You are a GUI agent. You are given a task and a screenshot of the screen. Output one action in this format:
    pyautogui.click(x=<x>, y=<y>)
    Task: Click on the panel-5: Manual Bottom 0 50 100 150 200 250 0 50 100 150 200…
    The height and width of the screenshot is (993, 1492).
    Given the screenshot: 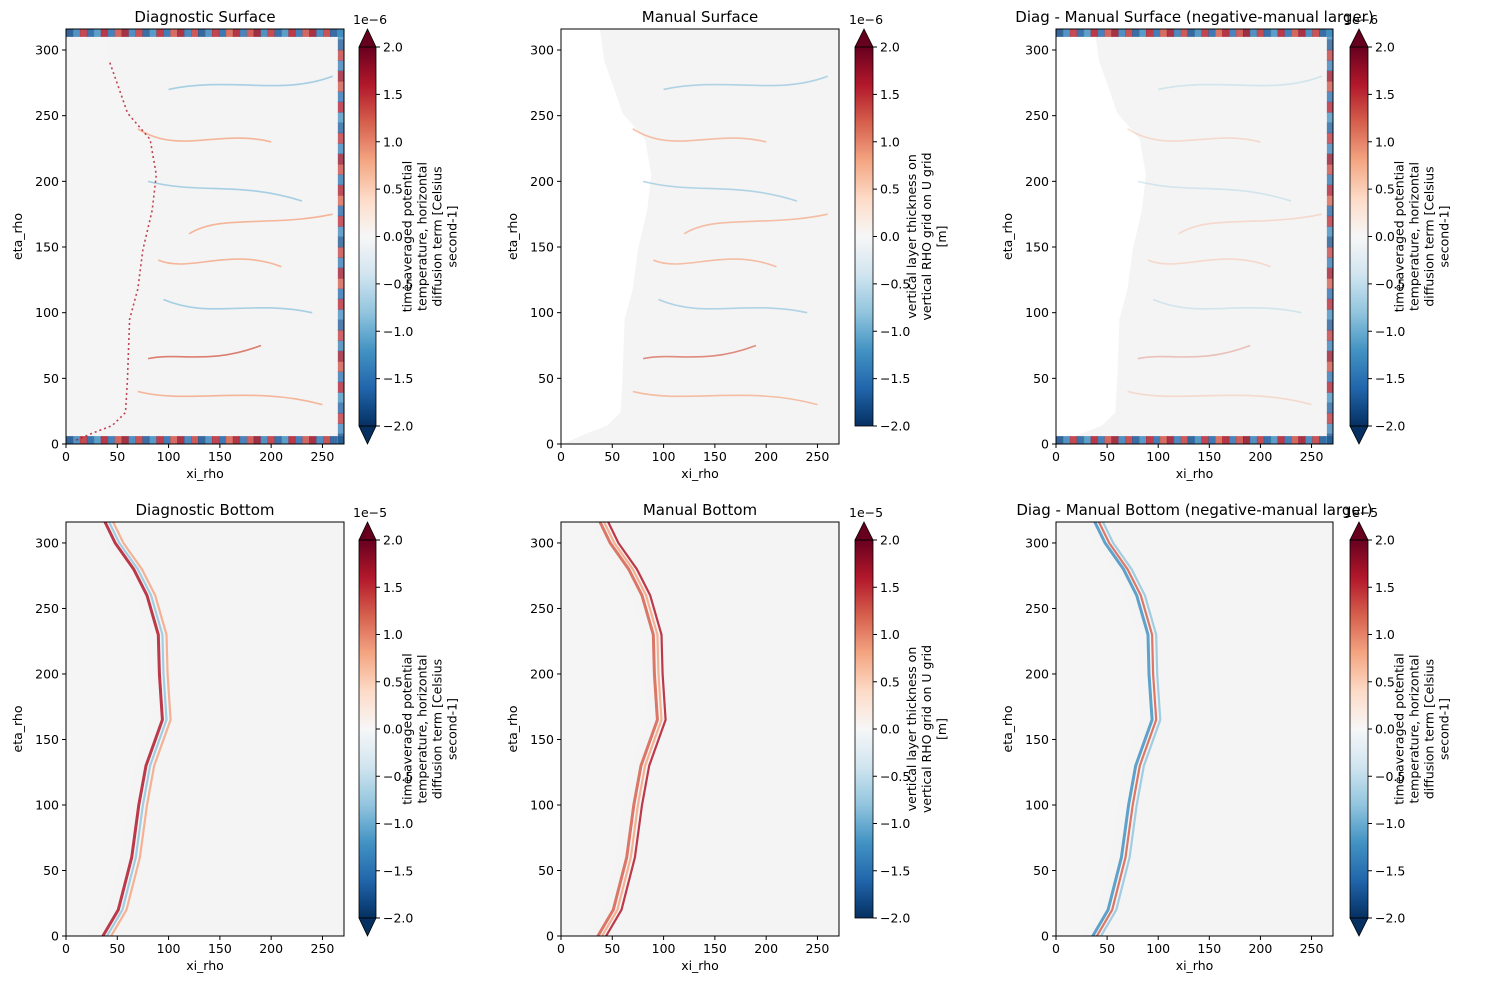 What is the action you would take?
    pyautogui.click(x=727, y=737)
    